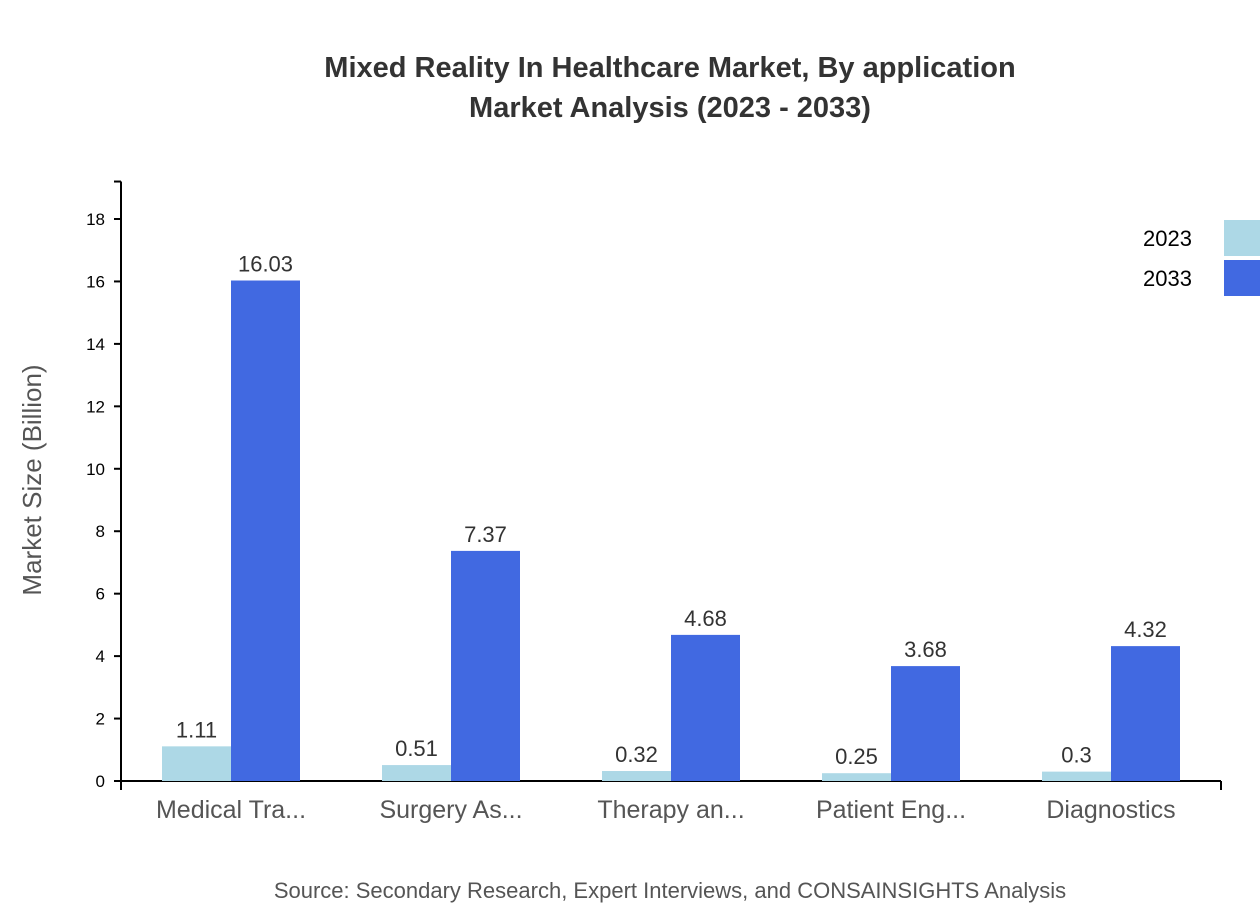 The width and height of the screenshot is (1260, 920). Describe the element at coordinates (636, 754) in the screenshot. I see `data-label: 0.32` at that location.